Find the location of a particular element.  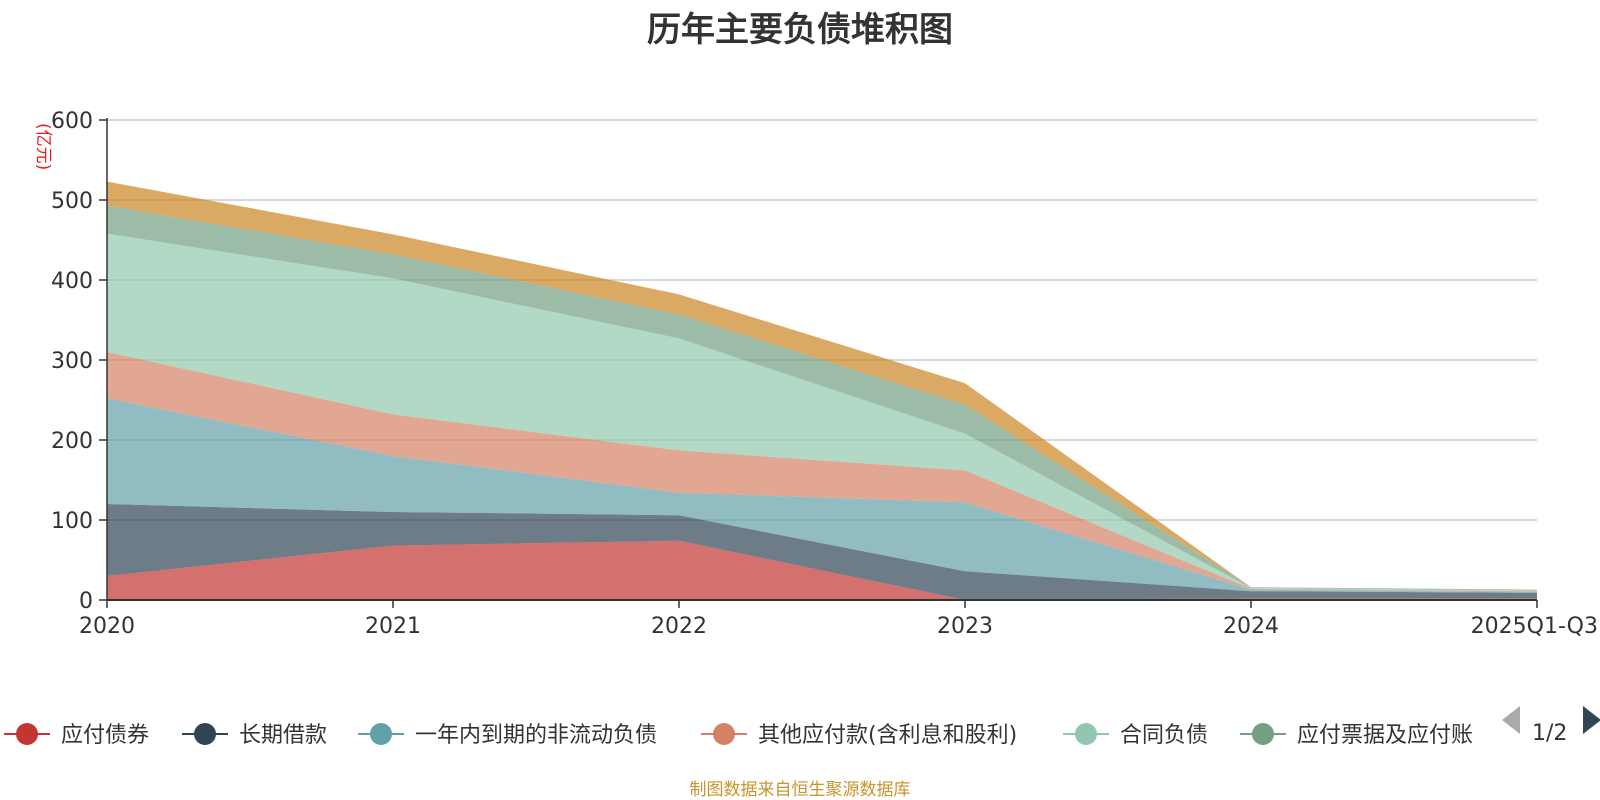

legend-item: 应付债券 is located at coordinates (76, 735).